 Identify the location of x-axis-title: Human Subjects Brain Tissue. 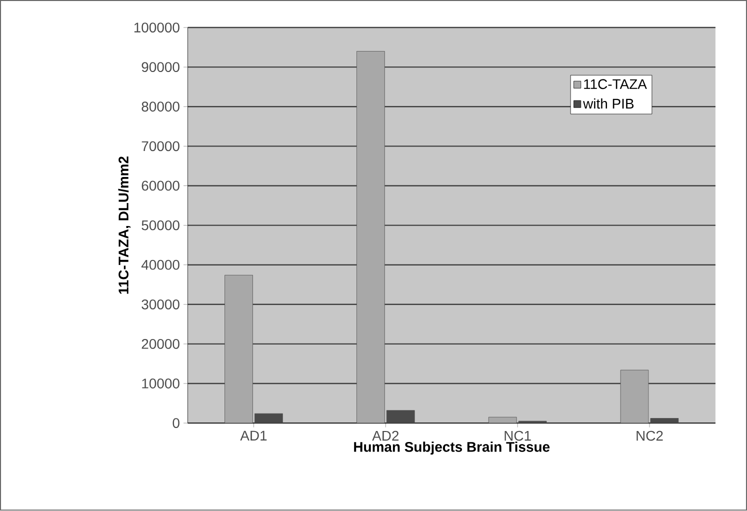
(452, 448).